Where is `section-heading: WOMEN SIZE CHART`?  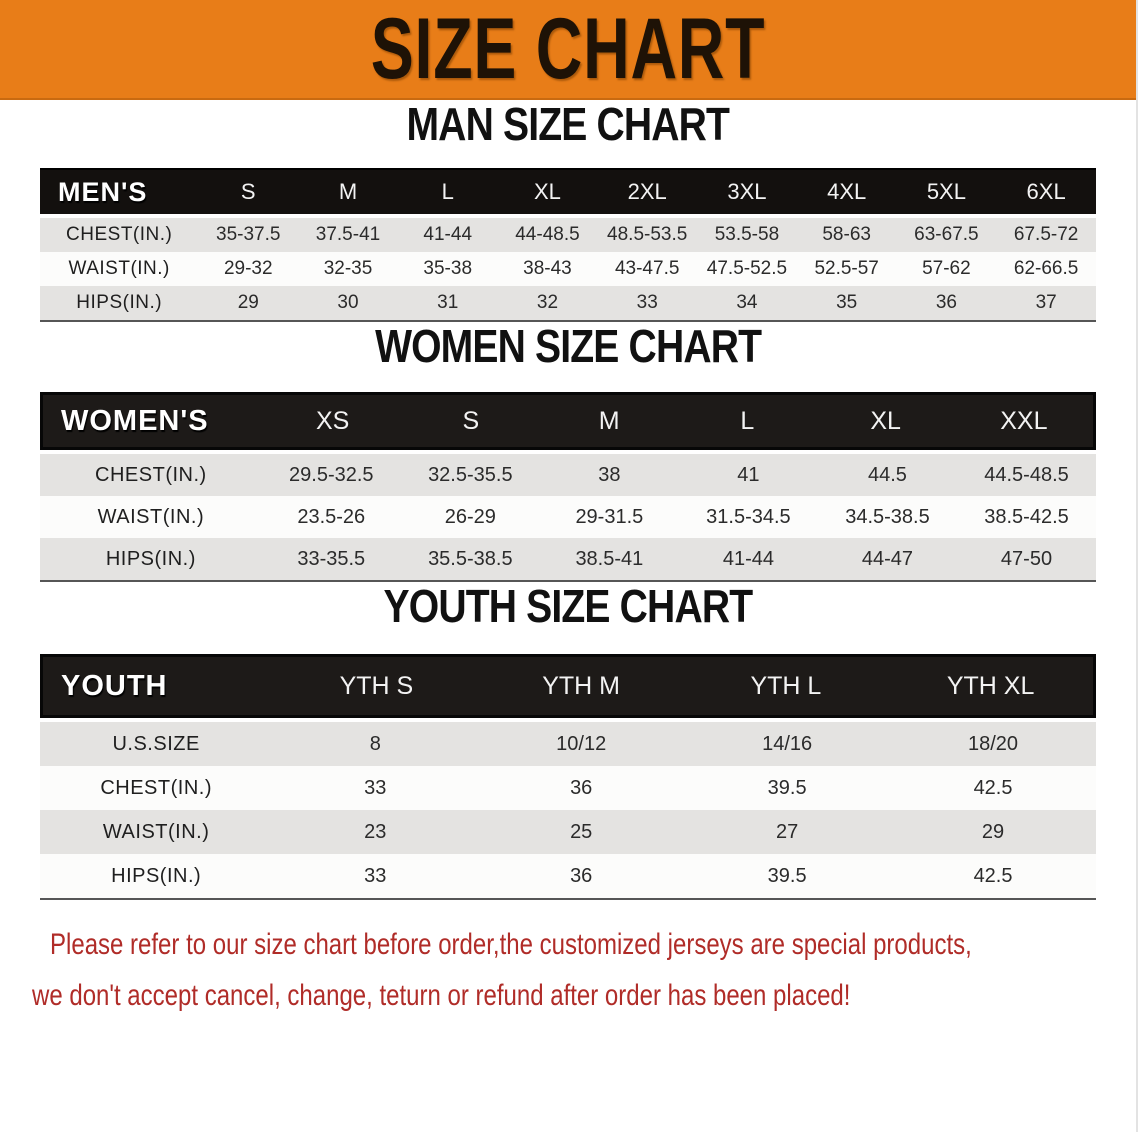
section-heading: WOMEN SIZE CHART is located at coordinates (568, 346).